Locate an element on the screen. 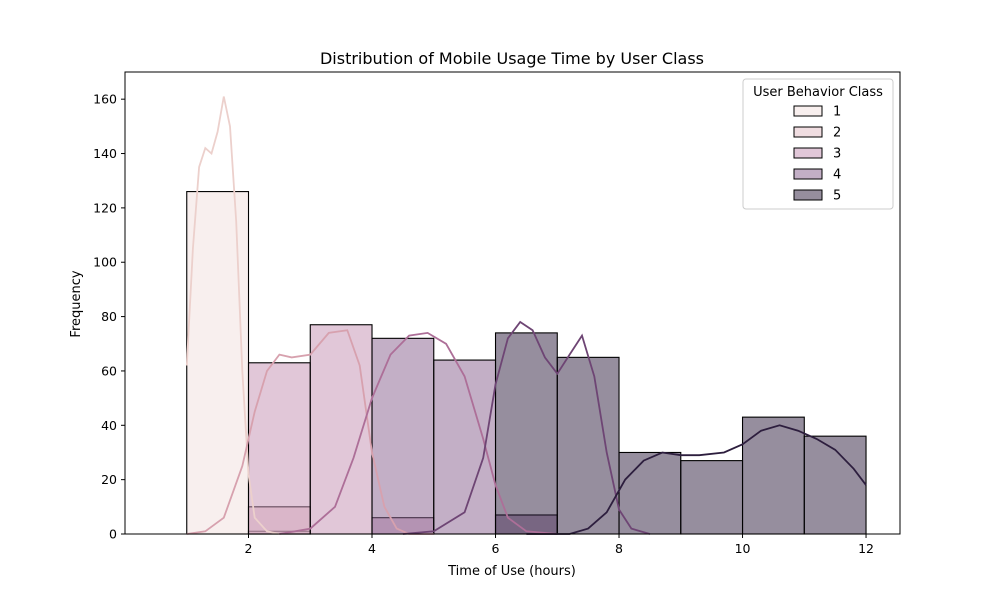 This screenshot has height=600, width=1000. y-tick-label: 60 is located at coordinates (109, 370).